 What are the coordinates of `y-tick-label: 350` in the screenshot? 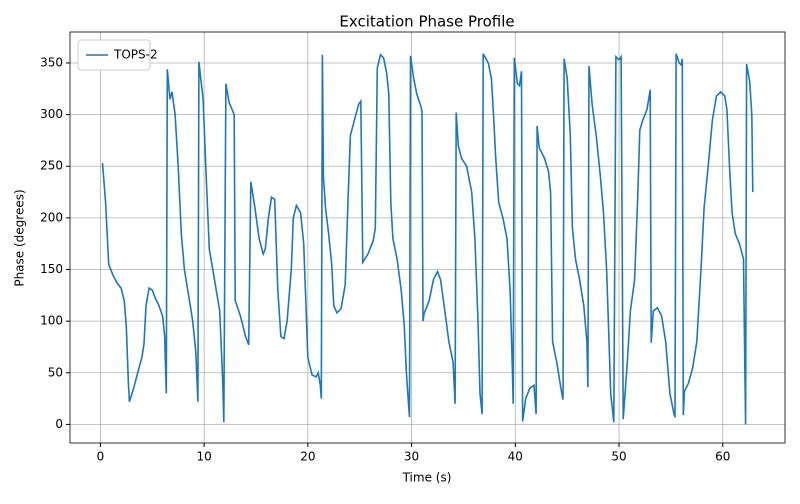 It's located at (51, 62).